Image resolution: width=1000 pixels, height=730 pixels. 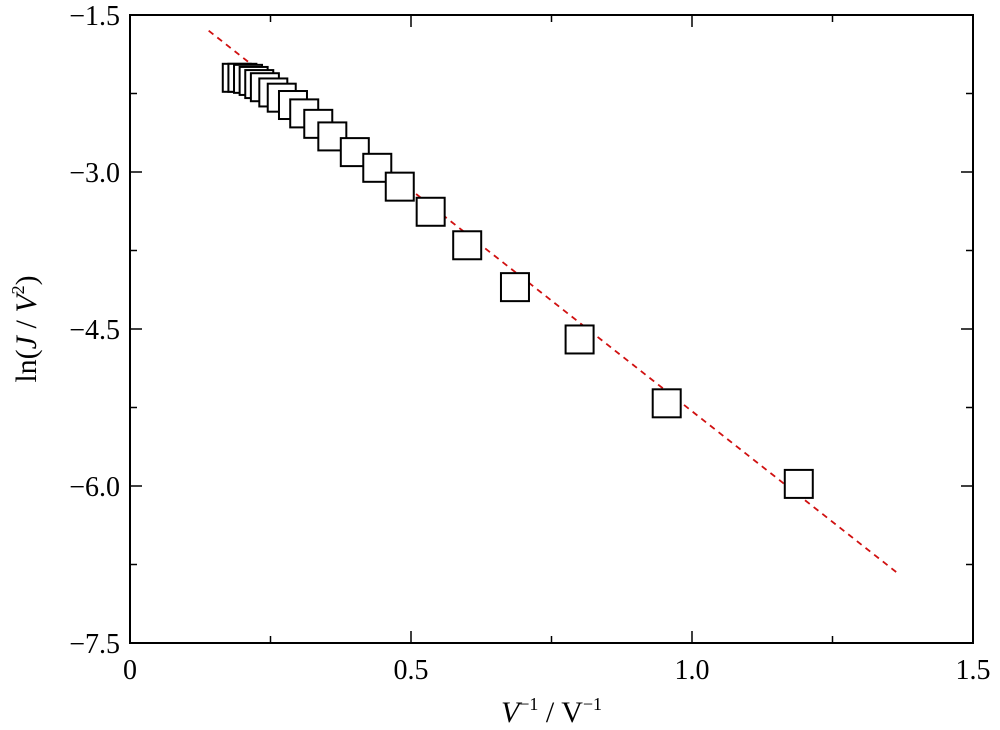 I want to click on x-tick-label: 0, so click(x=130, y=670).